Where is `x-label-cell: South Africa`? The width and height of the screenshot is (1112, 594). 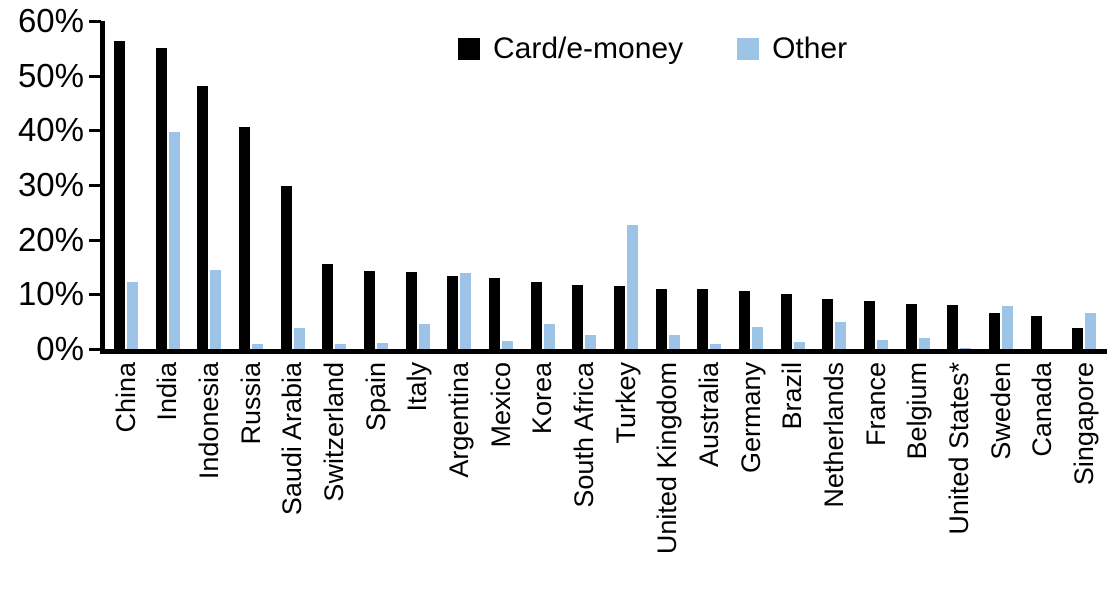 x-label-cell: South Africa is located at coordinates (584, 476).